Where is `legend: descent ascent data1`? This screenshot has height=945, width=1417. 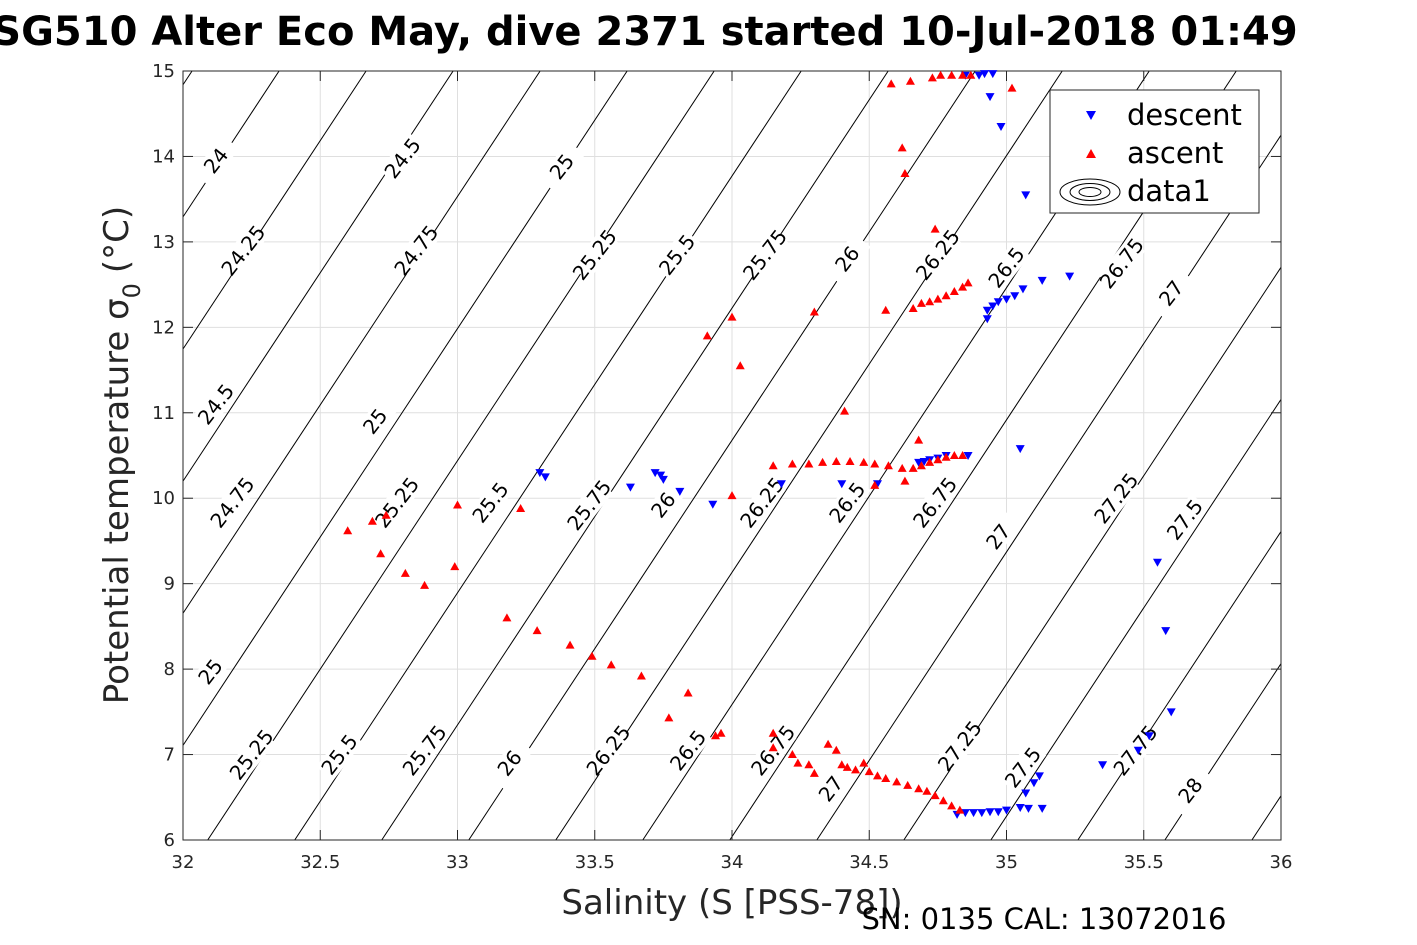 legend: descent ascent data1 is located at coordinates (1154, 151).